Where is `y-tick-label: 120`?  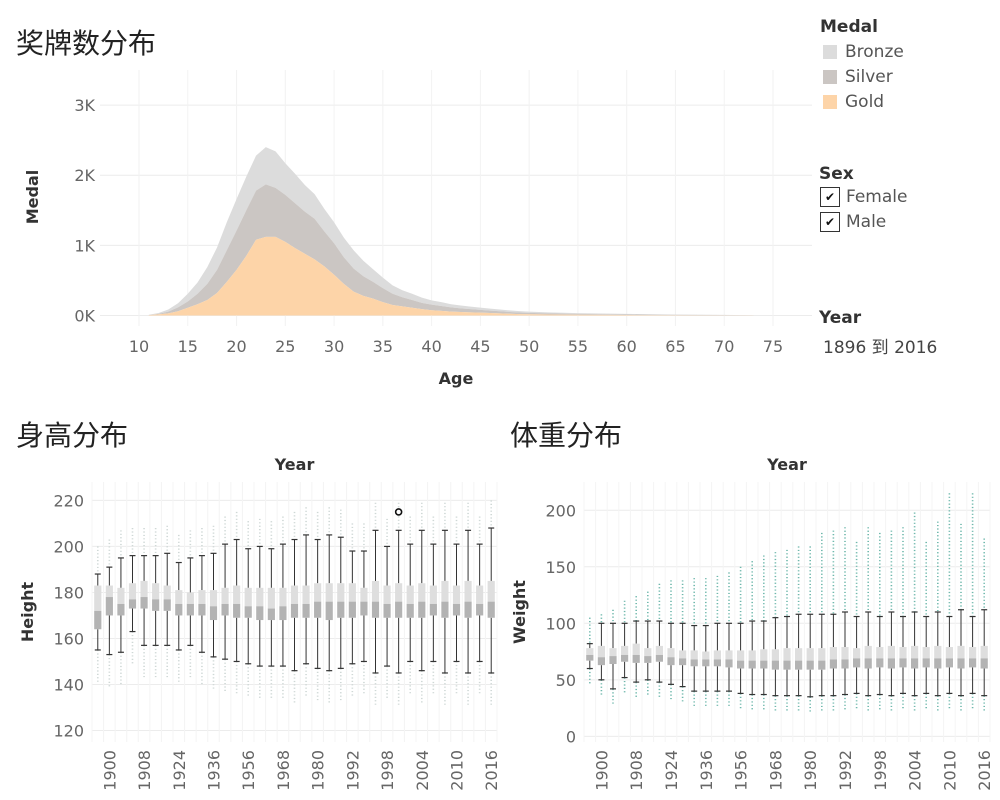
y-tick-label: 120 is located at coordinates (68, 730).